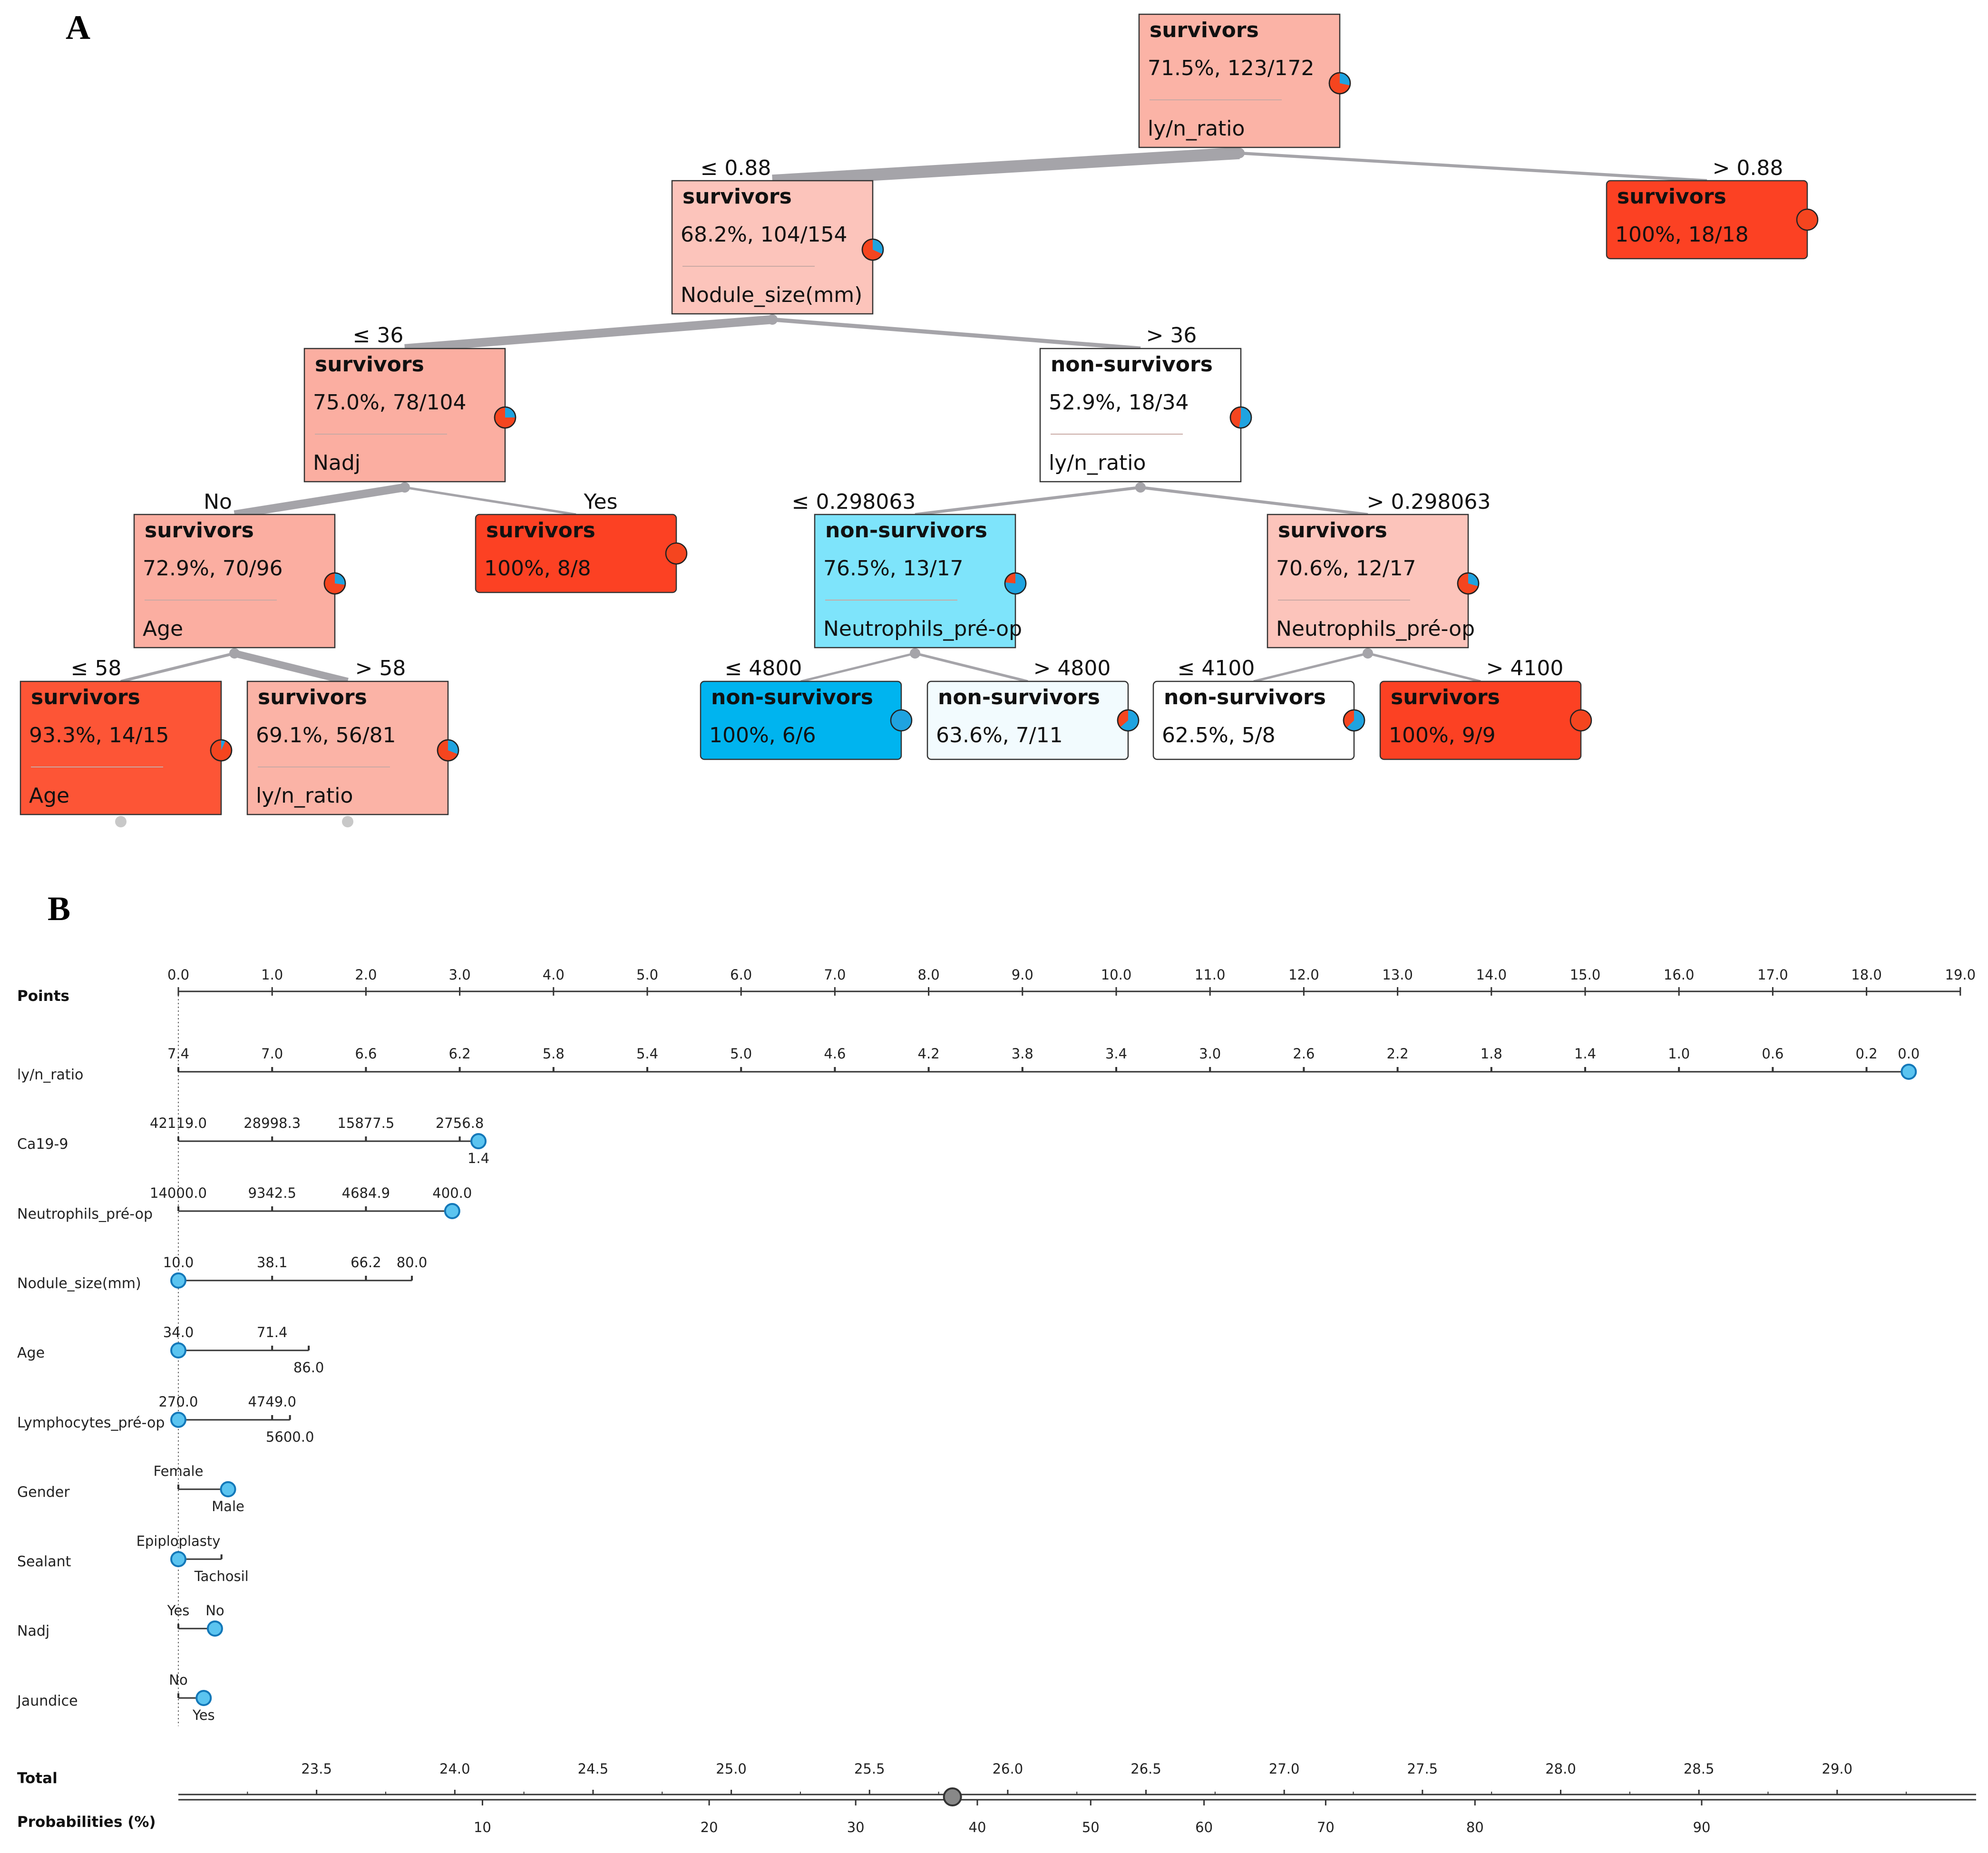  Describe the element at coordinates (581, 553) in the screenshot. I see `tree-node-n6: survivors 100%, 8/8` at that location.